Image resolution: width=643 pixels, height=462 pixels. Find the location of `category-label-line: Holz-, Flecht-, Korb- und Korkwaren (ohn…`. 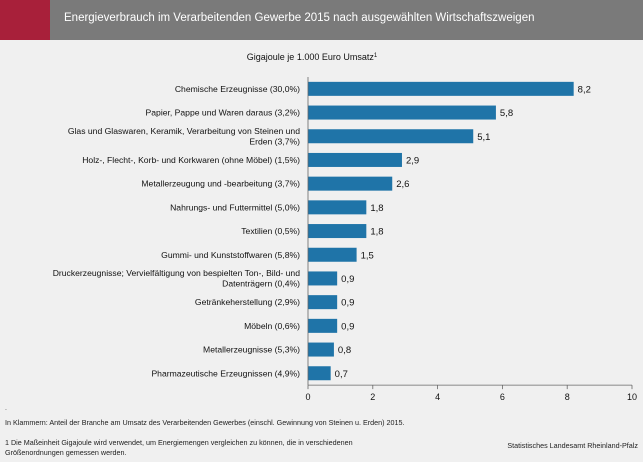

category-label-line: Holz-, Flecht-, Korb- und Korkwaren (ohn… is located at coordinates (191, 160).